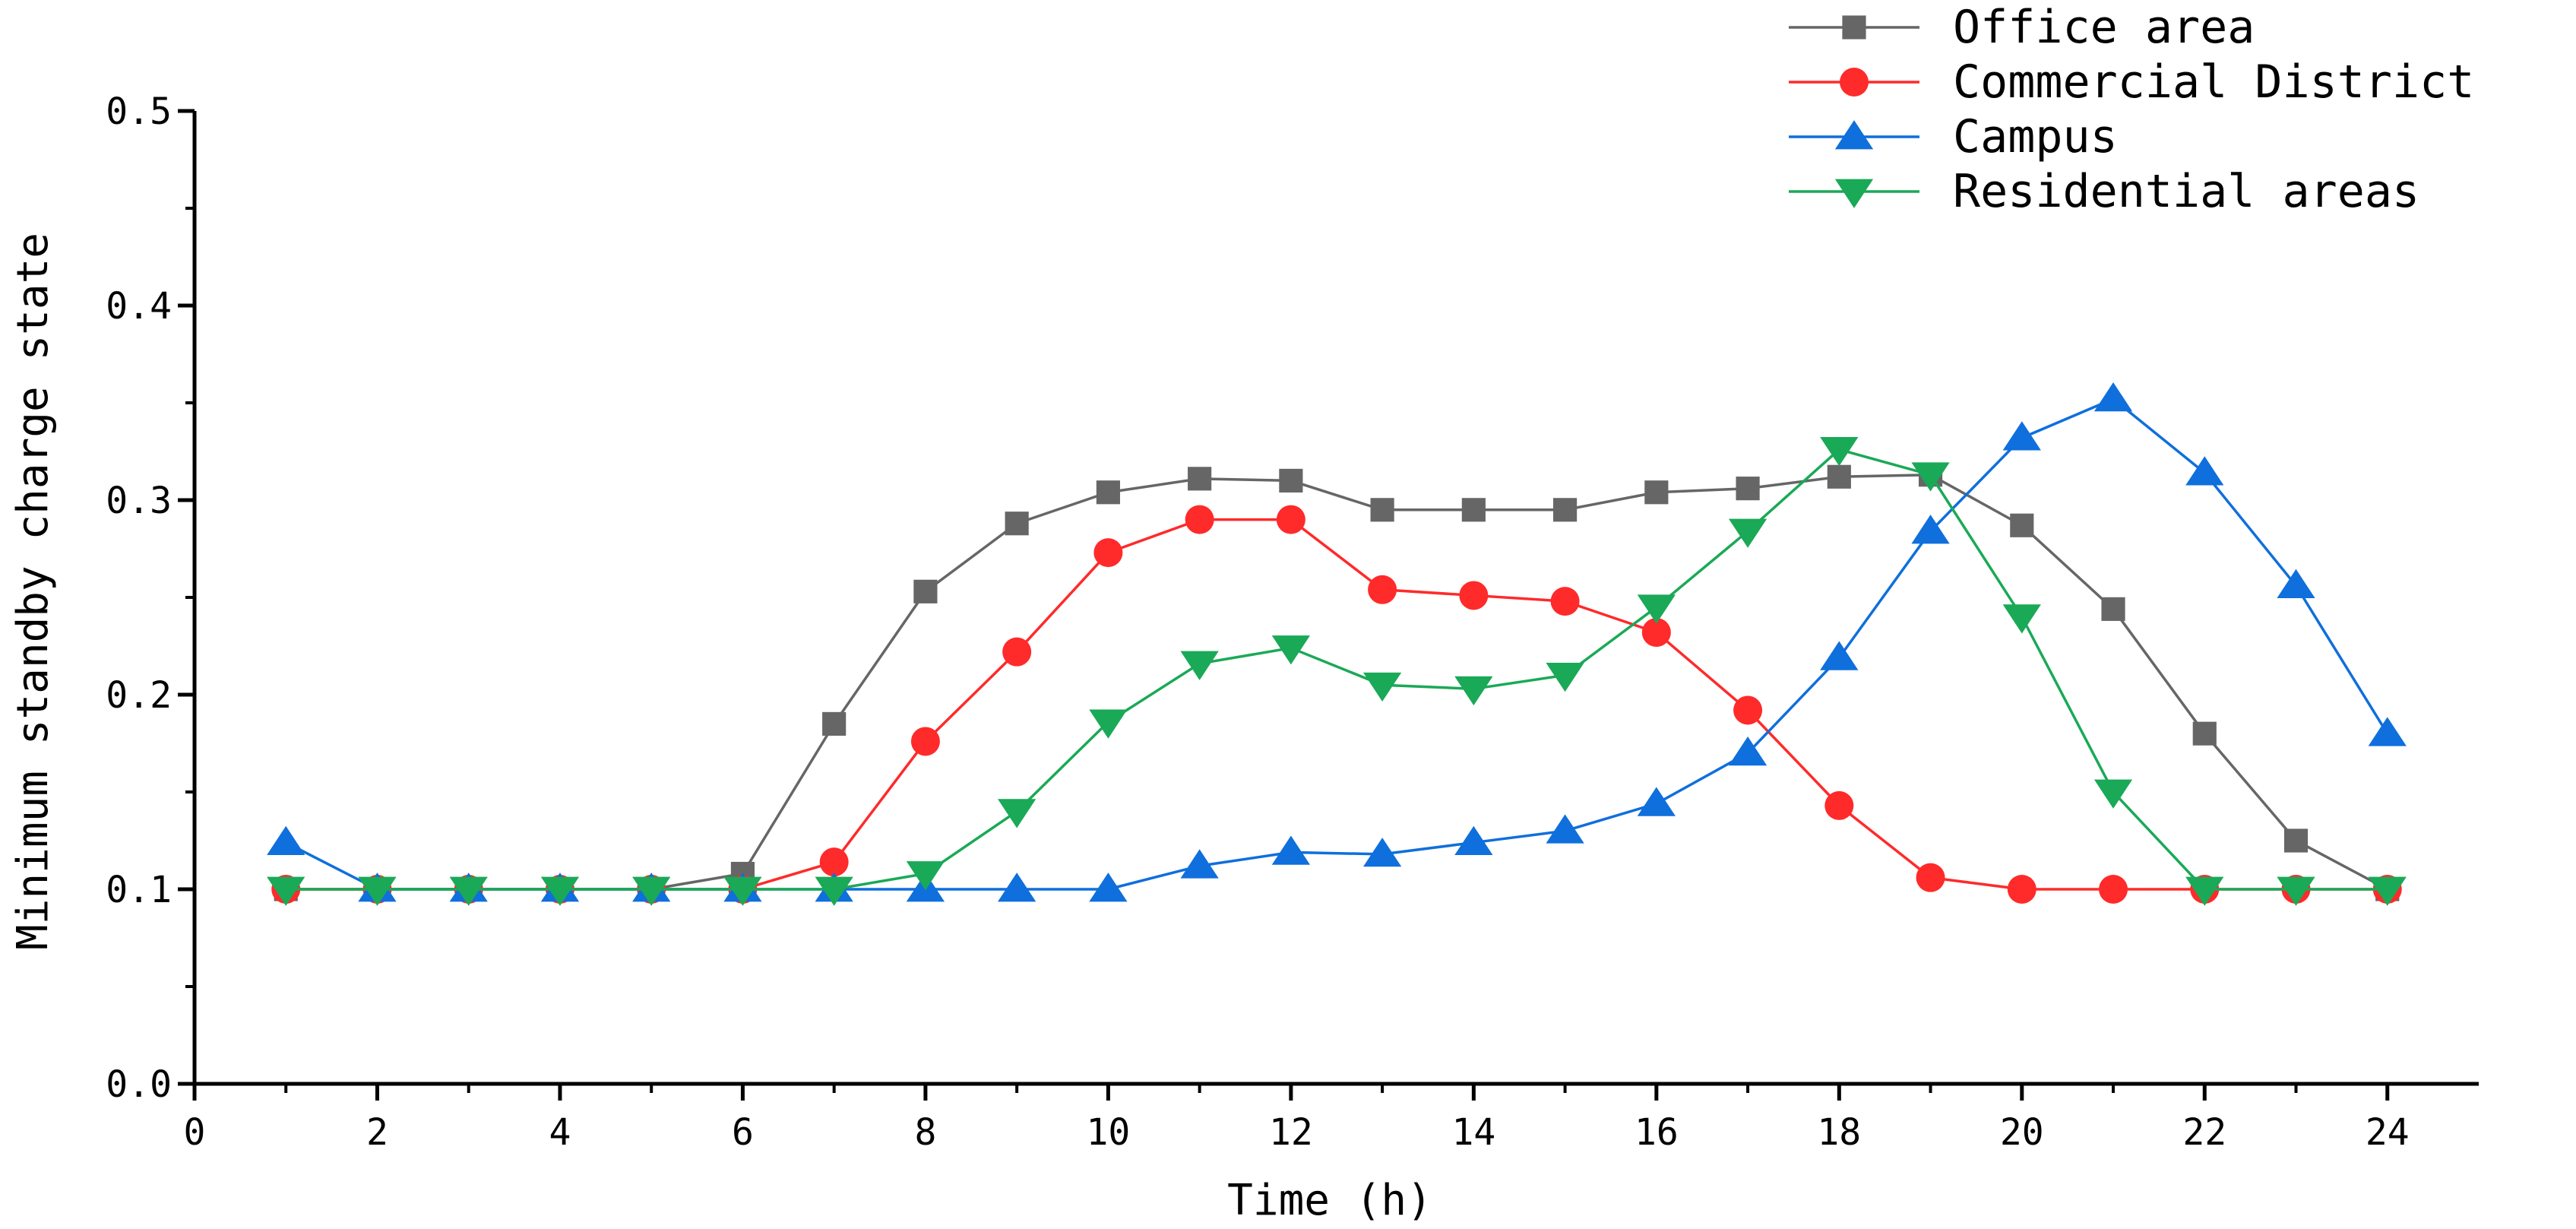 This screenshot has height=1229, width=2576. What do you see at coordinates (925, 1132) in the screenshot?
I see `x-tick-label: 8` at bounding box center [925, 1132].